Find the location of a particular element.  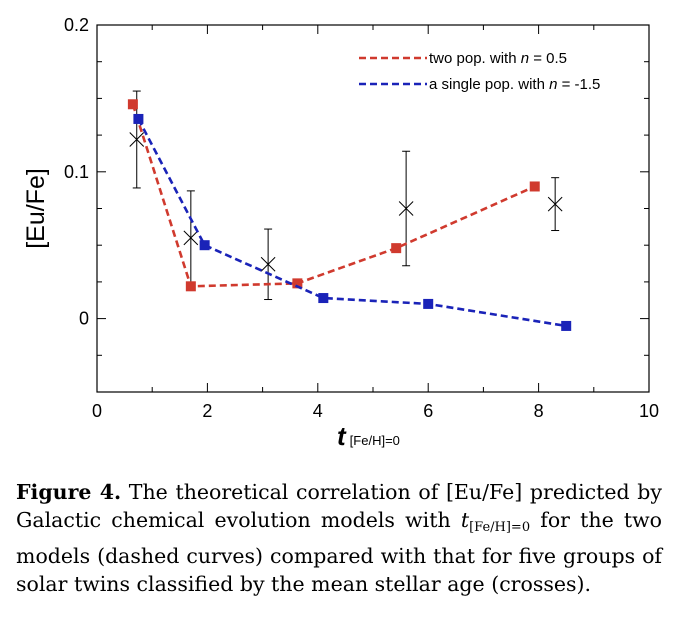

caption-math-t: t is located at coordinates (465, 520).